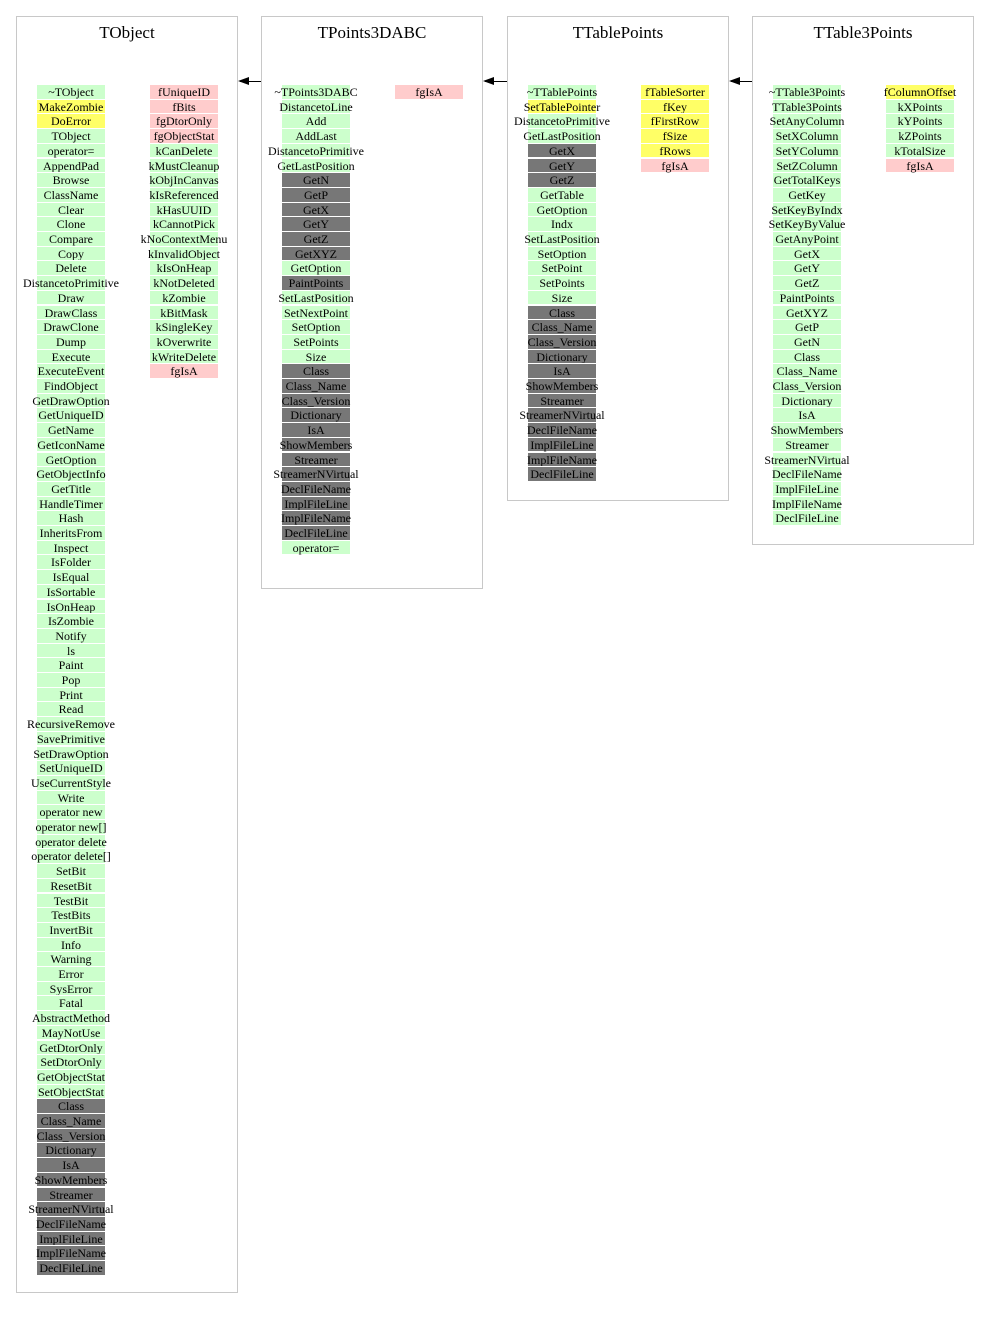 The image size is (989, 1319). What do you see at coordinates (562, 341) in the screenshot?
I see `method-item: Class_Version` at bounding box center [562, 341].